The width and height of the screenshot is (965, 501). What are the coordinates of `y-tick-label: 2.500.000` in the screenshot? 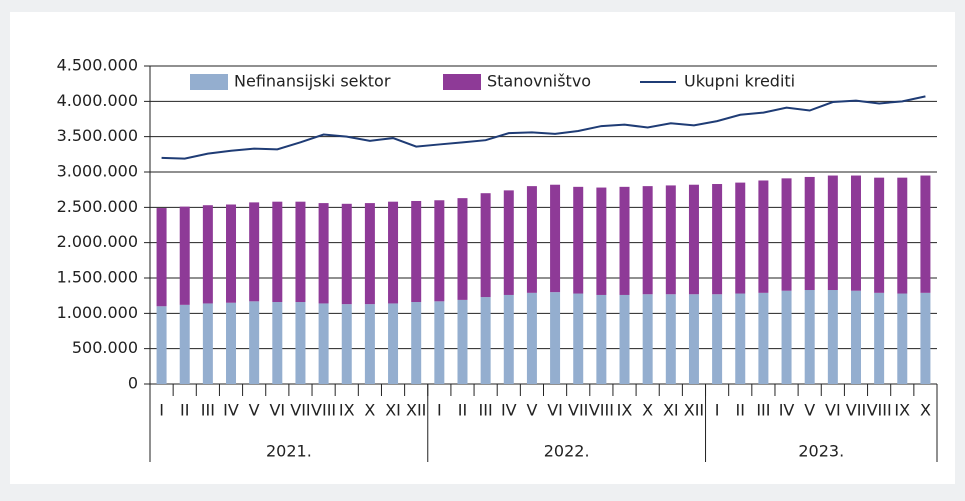 It's located at (97, 206).